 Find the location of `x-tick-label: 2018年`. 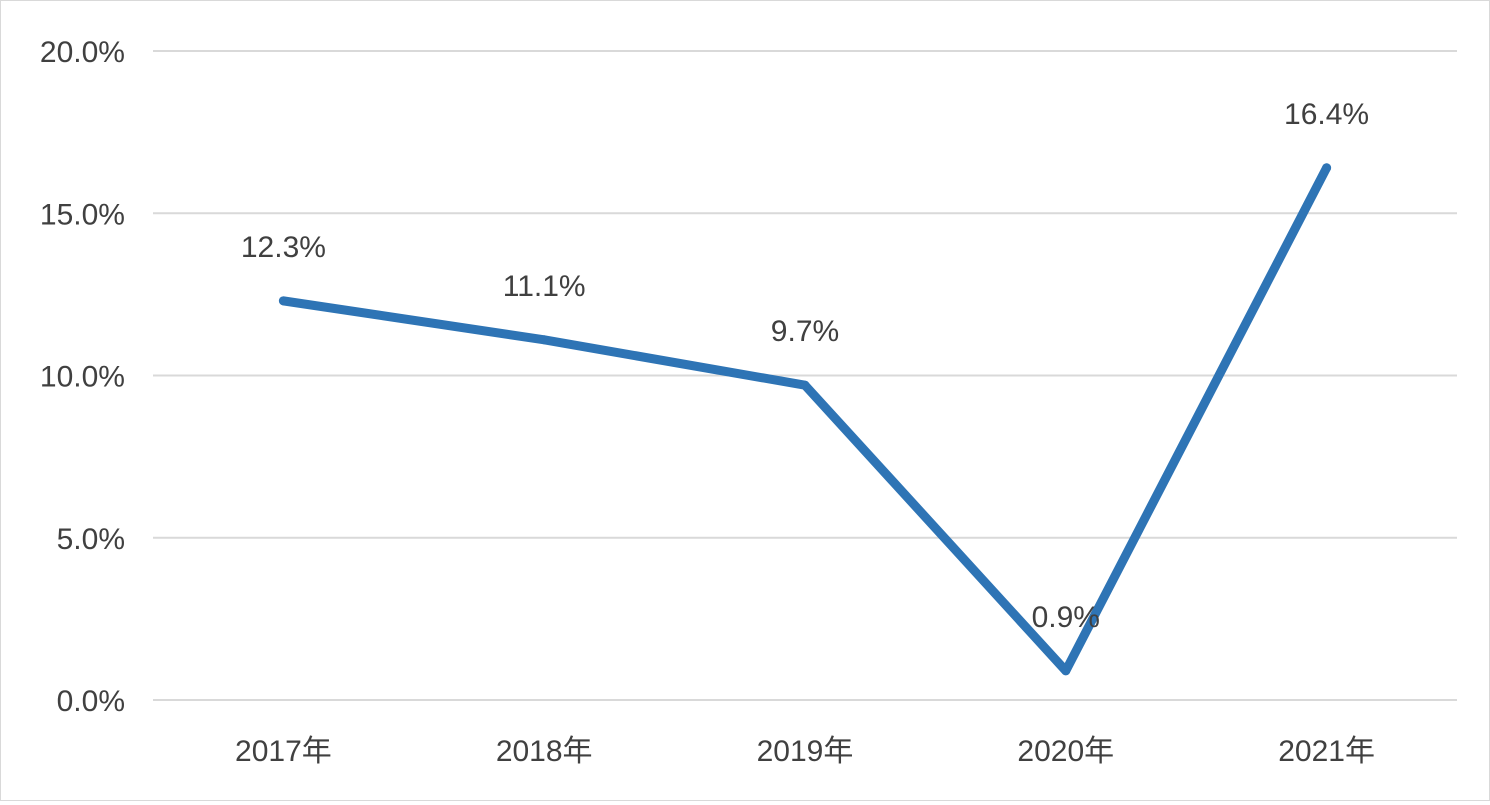

x-tick-label: 2018年 is located at coordinates (544, 751).